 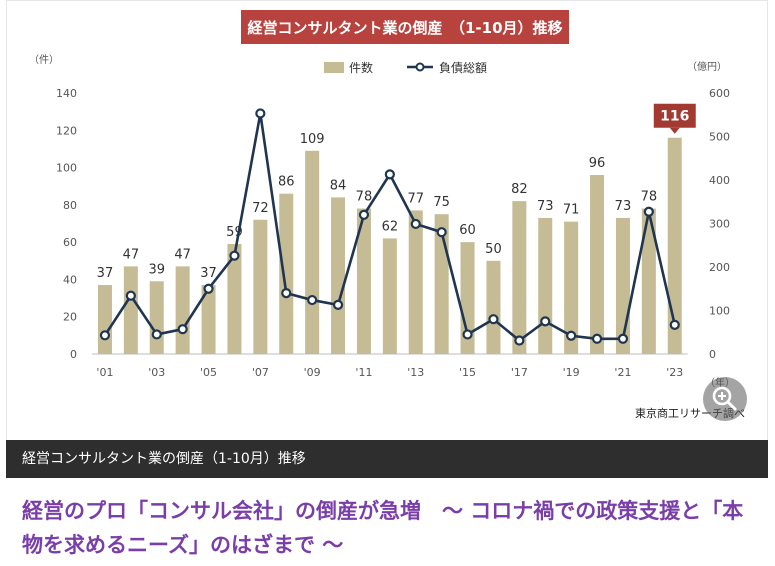 What do you see at coordinates (390, 226) in the screenshot?
I see `bar-value-label: 62` at bounding box center [390, 226].